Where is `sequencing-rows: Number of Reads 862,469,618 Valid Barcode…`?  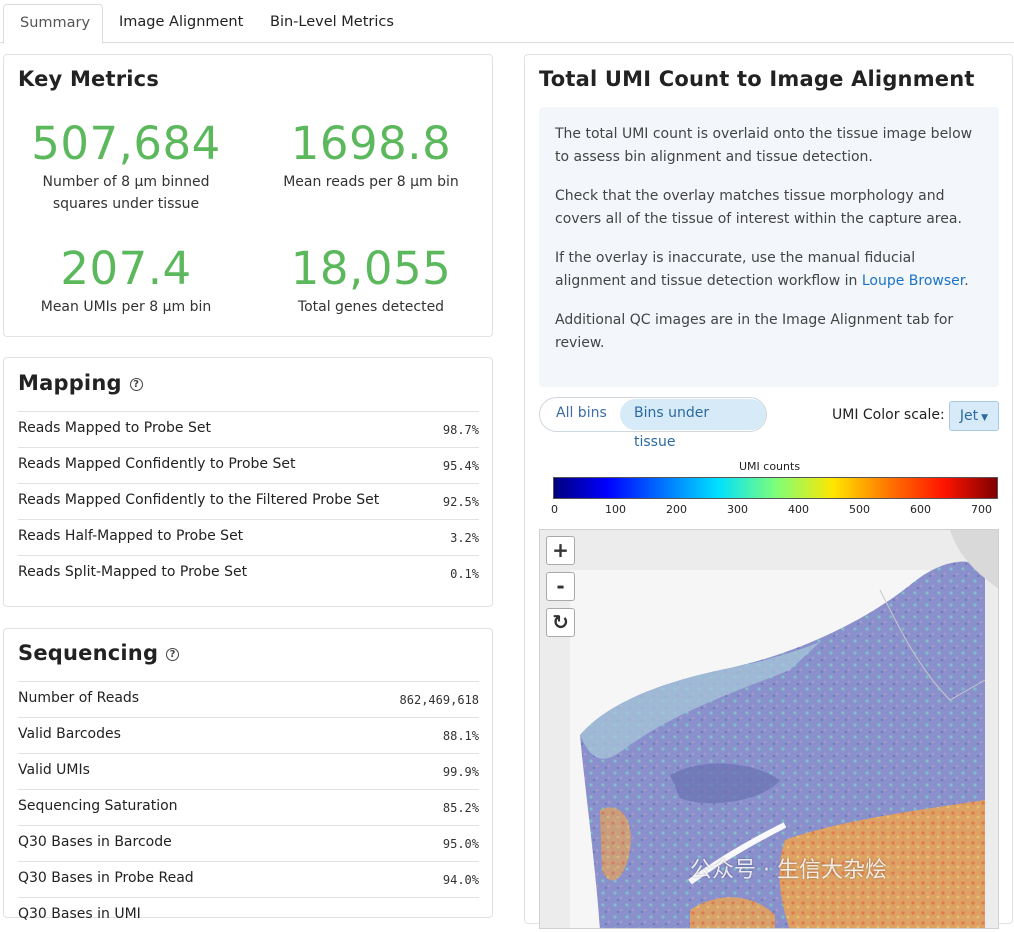 sequencing-rows: Number of Reads 862,469,618 Valid Barcode… is located at coordinates (248, 807).